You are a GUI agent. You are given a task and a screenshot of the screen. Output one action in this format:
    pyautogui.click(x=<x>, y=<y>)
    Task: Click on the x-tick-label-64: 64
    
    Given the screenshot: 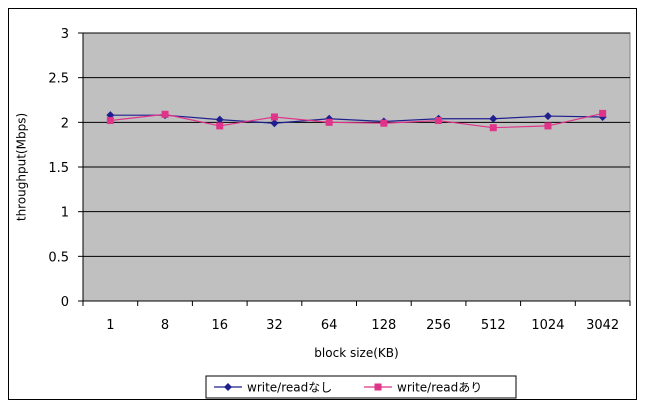 What is the action you would take?
    pyautogui.click(x=329, y=325)
    